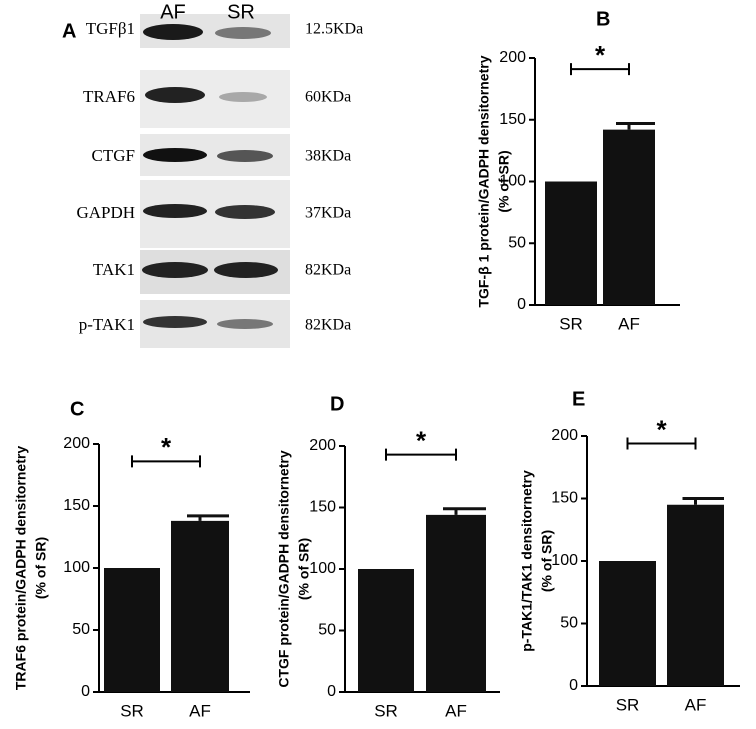 The width and height of the screenshot is (756, 729). What do you see at coordinates (114, 269) in the screenshot?
I see `protein-label: TAK1` at bounding box center [114, 269].